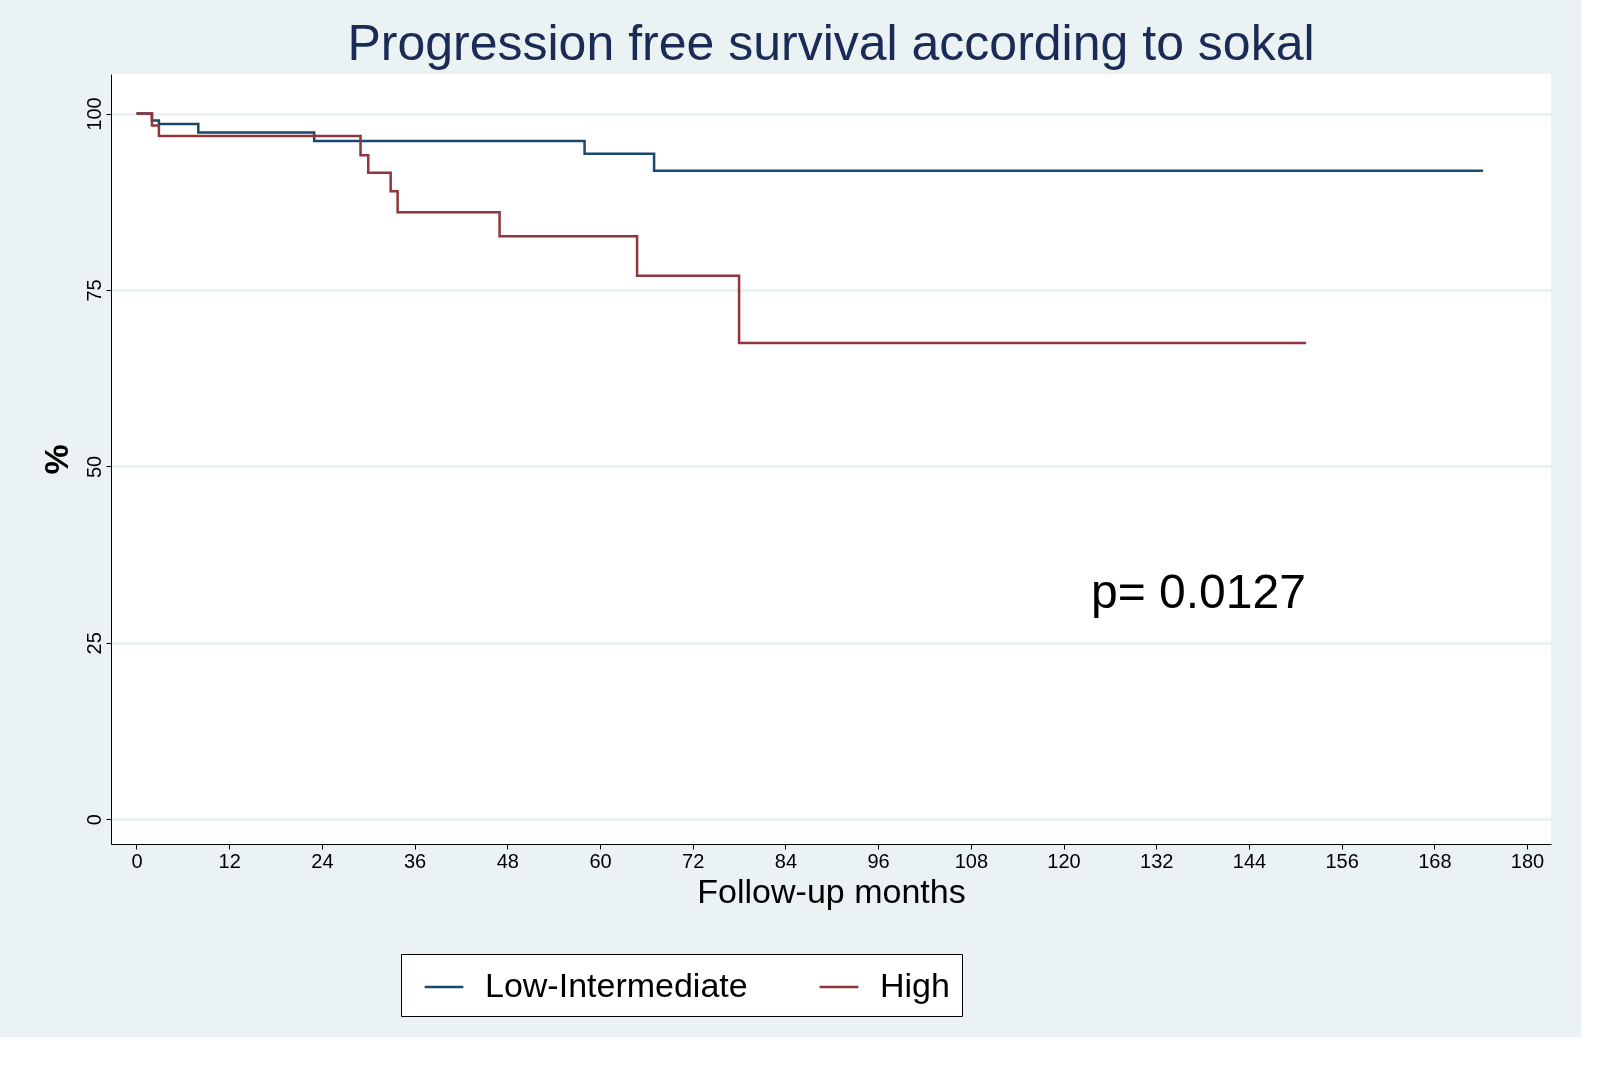  I want to click on y-tick-label: 25, so click(93, 643).